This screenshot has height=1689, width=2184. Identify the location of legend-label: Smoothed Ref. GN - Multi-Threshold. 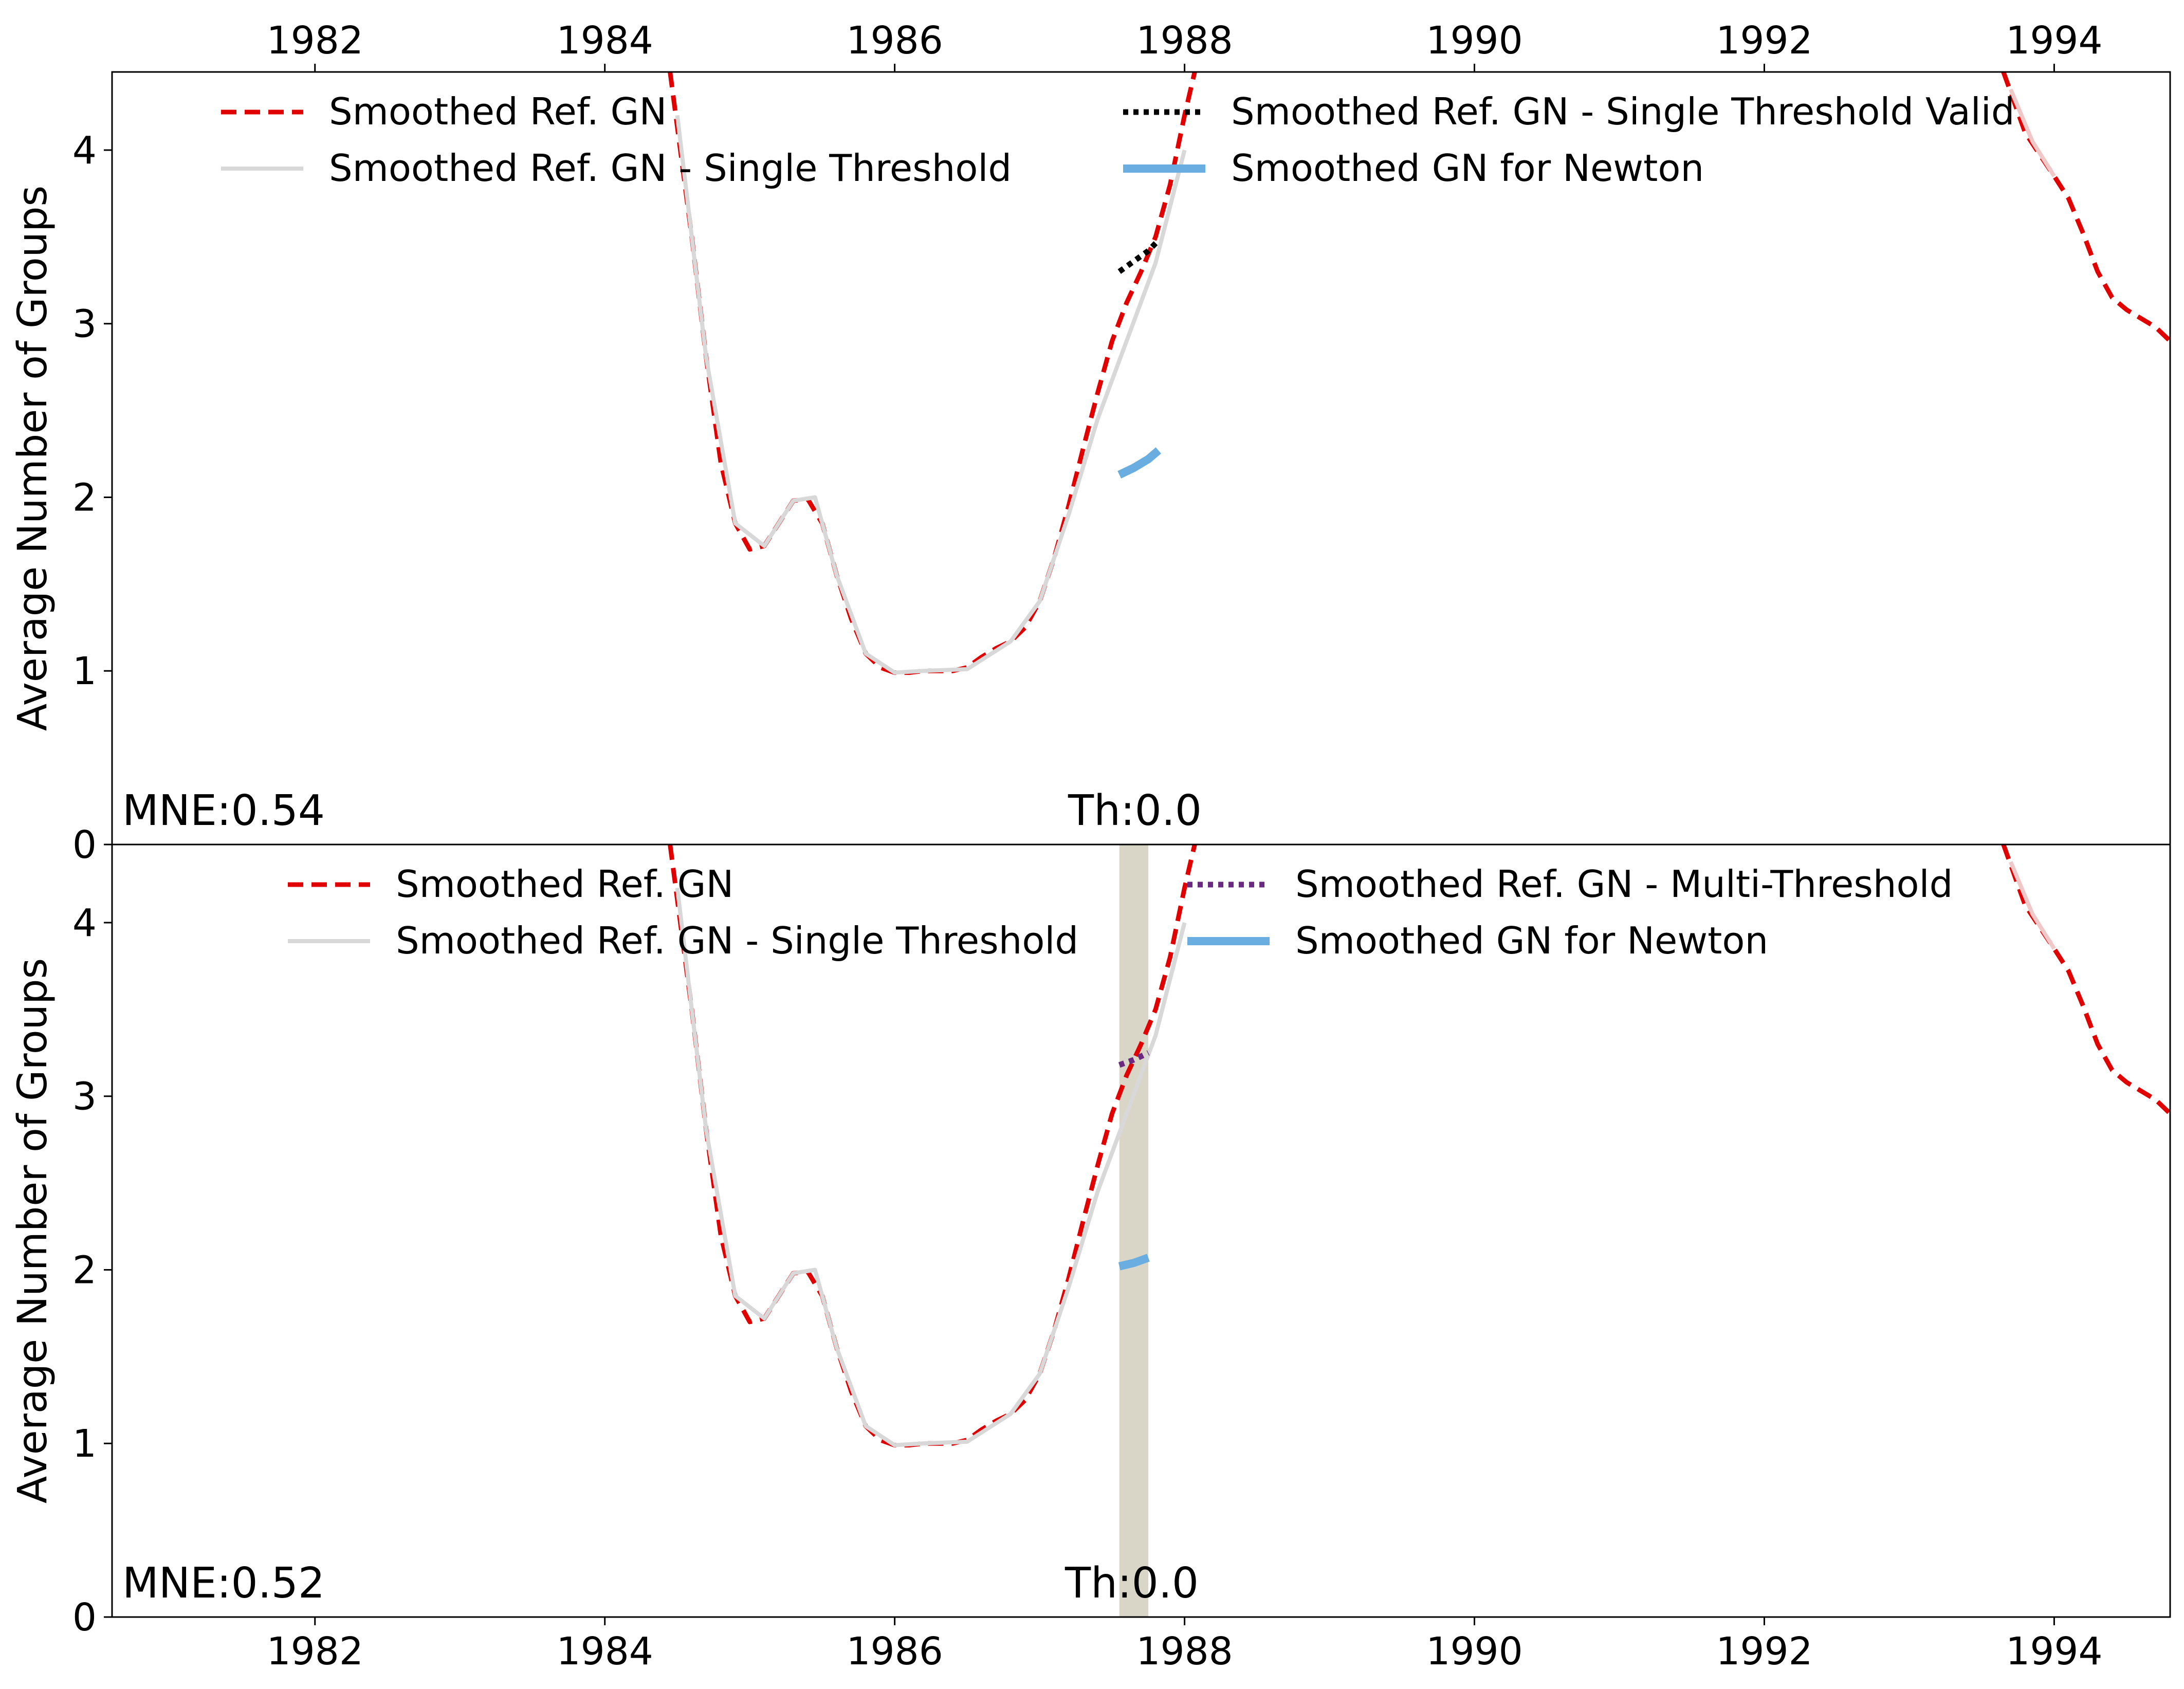
(1624, 884).